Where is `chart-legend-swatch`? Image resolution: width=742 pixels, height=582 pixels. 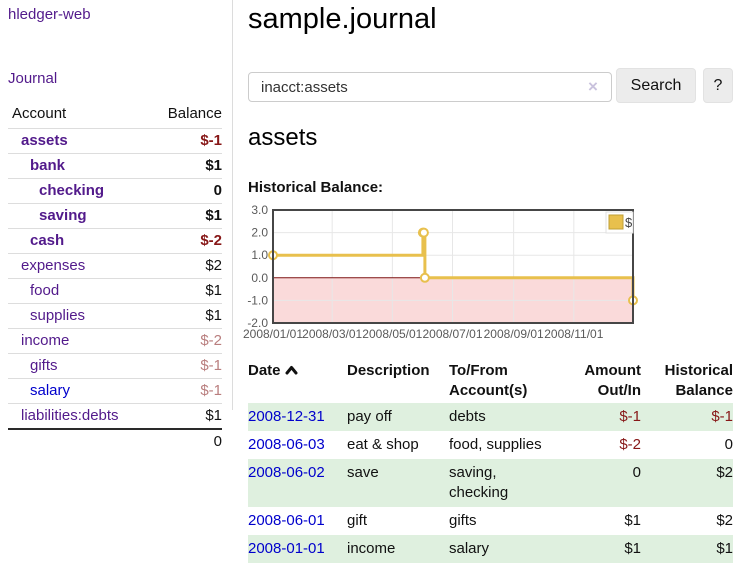 chart-legend-swatch is located at coordinates (616, 222).